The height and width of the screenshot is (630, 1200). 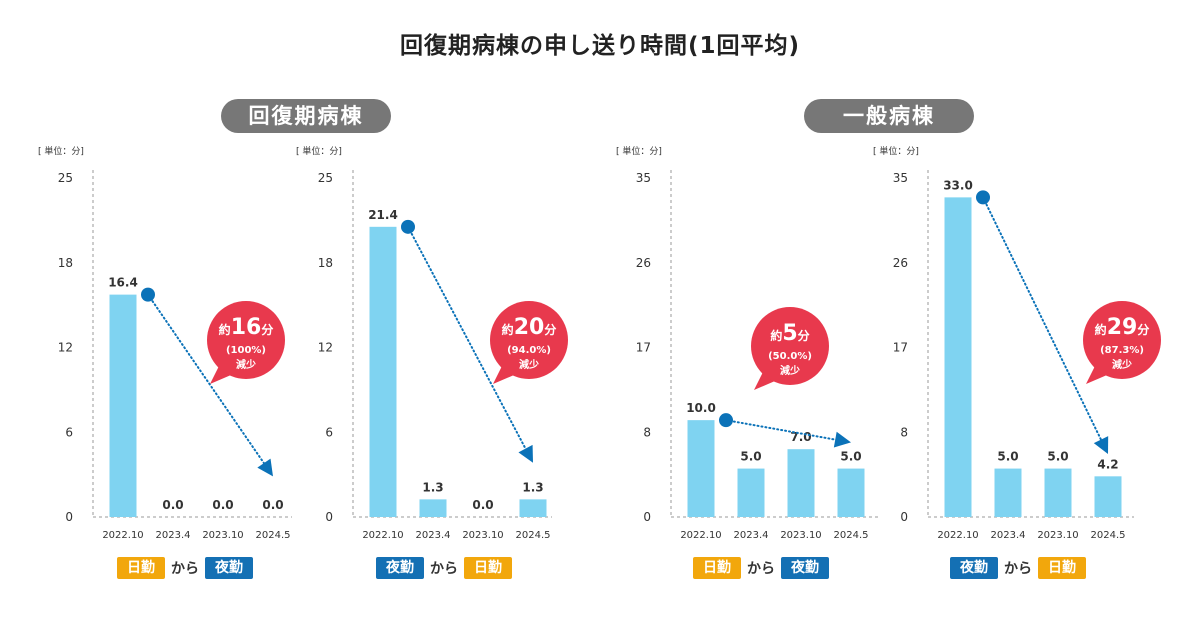 I want to click on data-label: 10.0, so click(x=701, y=408).